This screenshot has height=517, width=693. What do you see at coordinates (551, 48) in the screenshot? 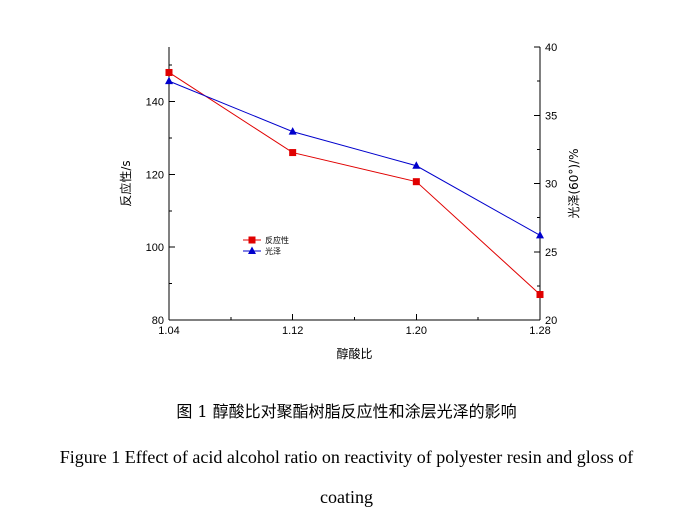
I see `right-y-tick-label: 40` at bounding box center [551, 48].